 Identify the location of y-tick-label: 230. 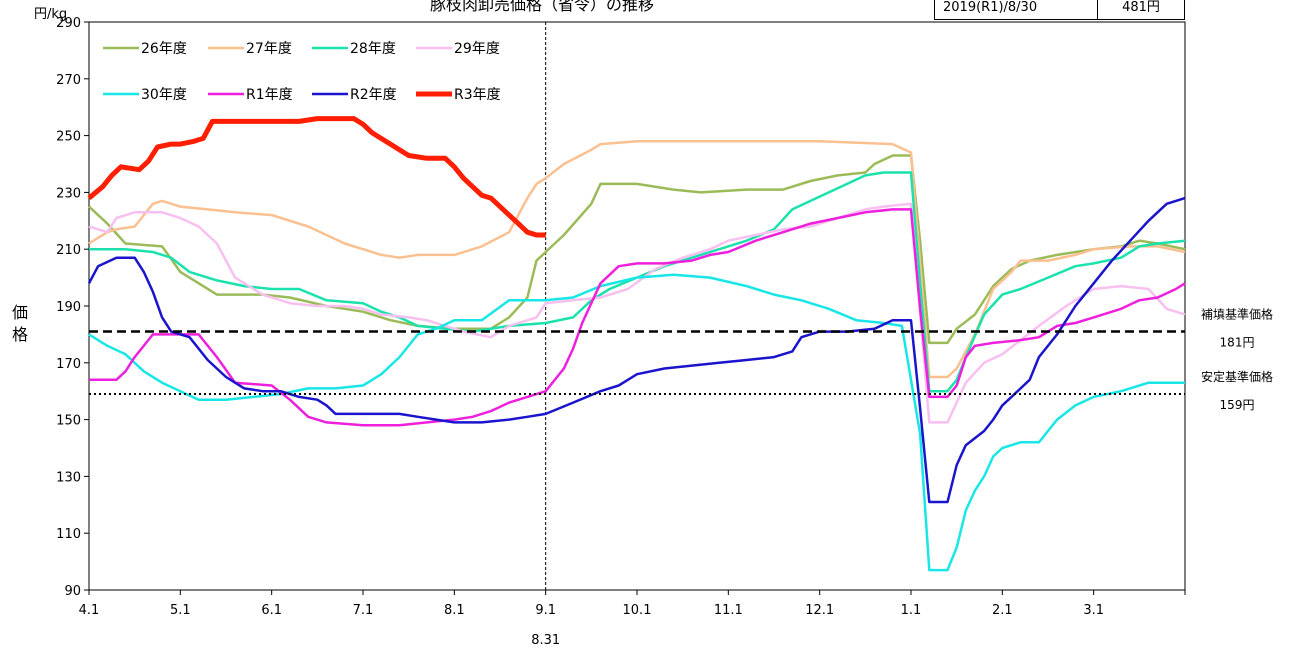
(68, 193).